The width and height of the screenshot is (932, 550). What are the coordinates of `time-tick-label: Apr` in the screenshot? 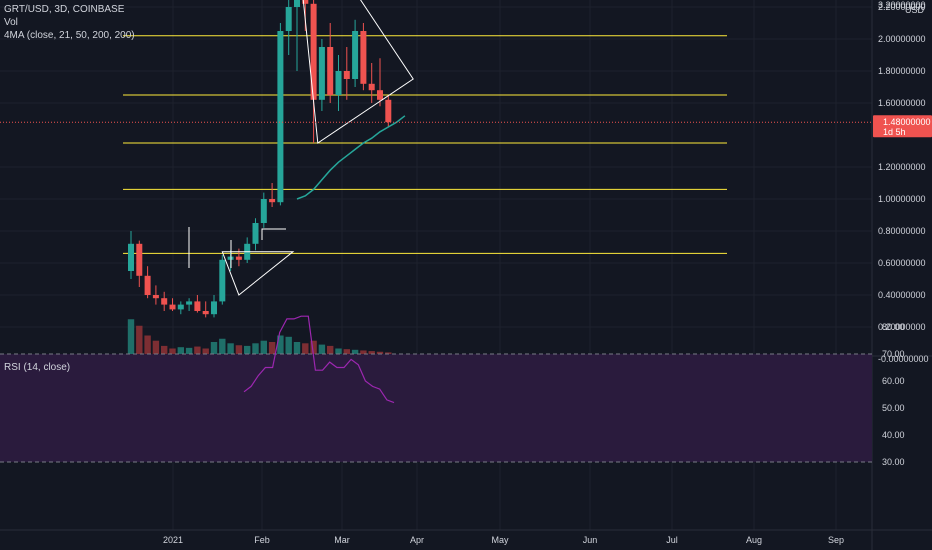 It's located at (417, 540).